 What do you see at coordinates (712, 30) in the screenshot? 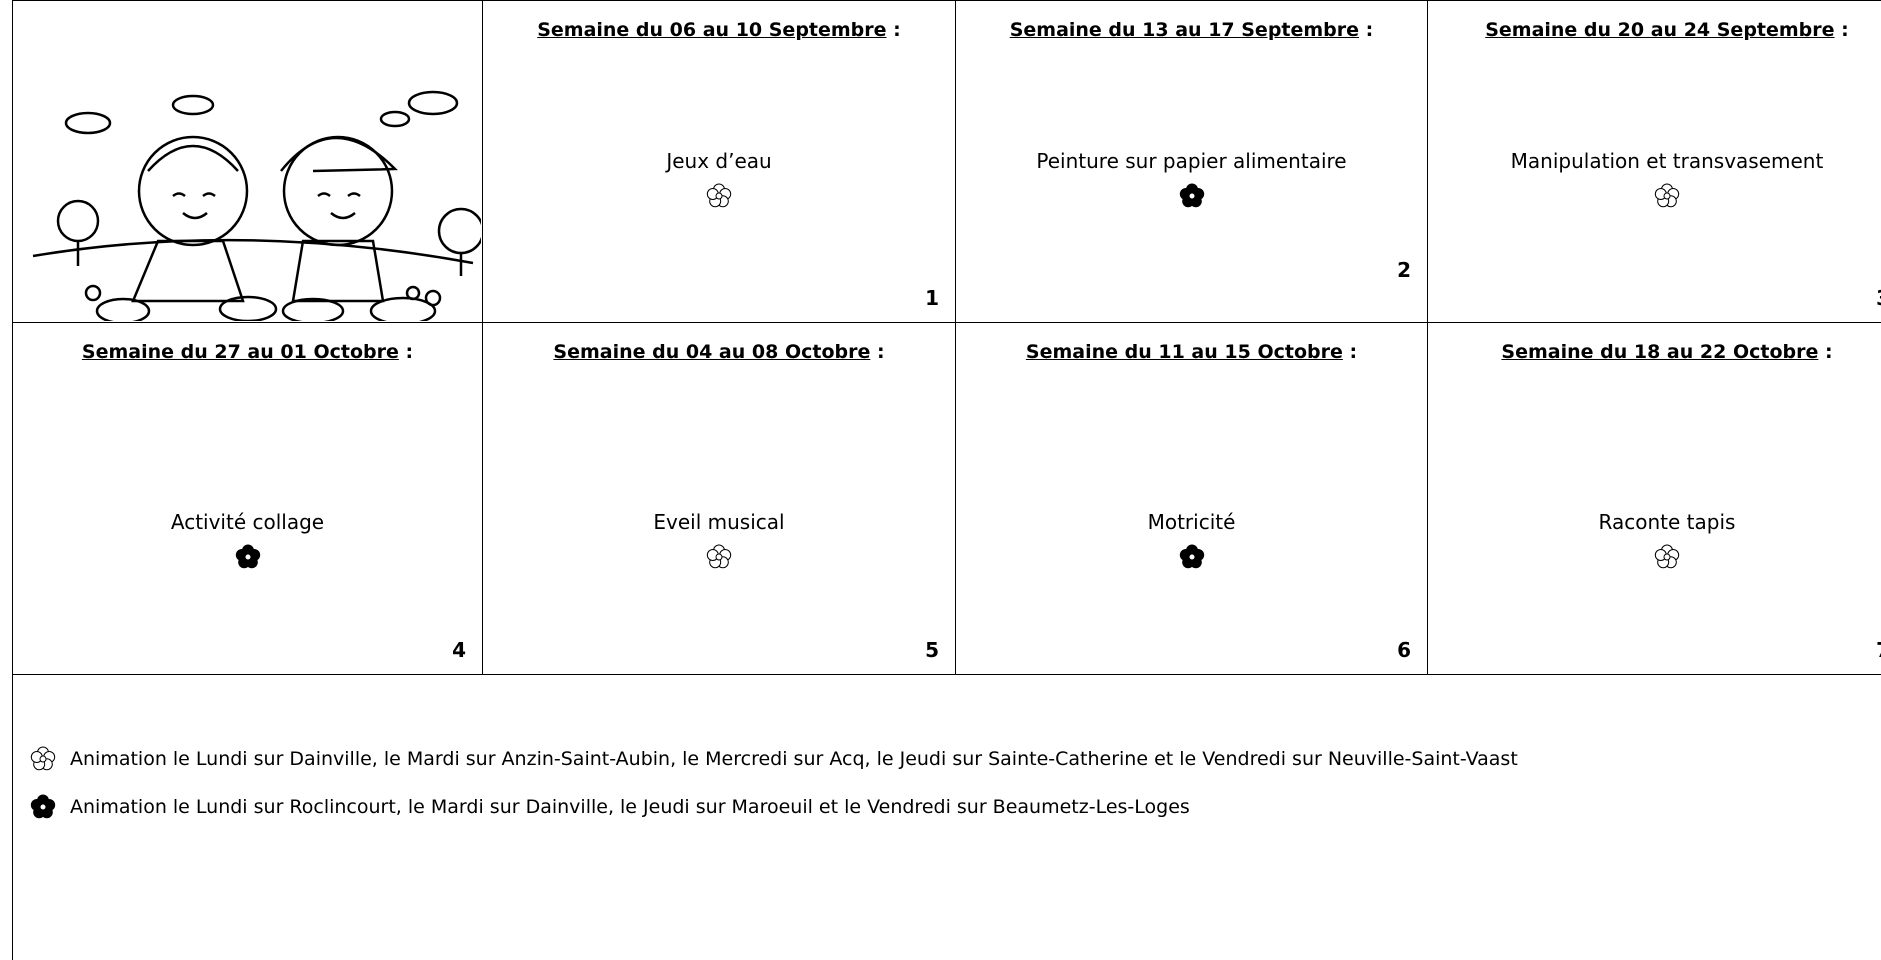
I see `week-dates: Semaine du 06 au 10 Septembre` at bounding box center [712, 30].